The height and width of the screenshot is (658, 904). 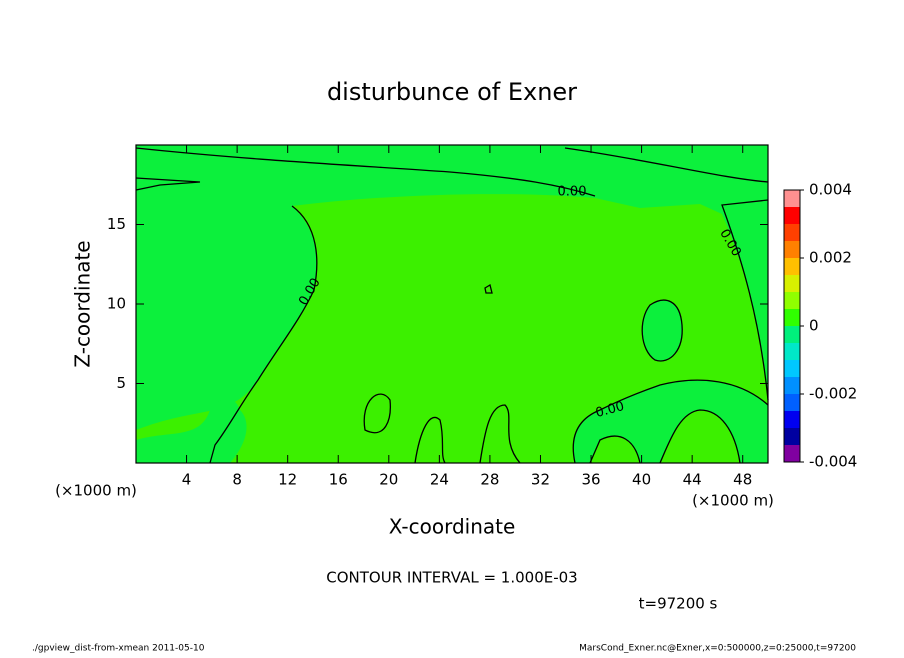 What do you see at coordinates (96, 491) in the screenshot?
I see `x-unit: (×1000 m)` at bounding box center [96, 491].